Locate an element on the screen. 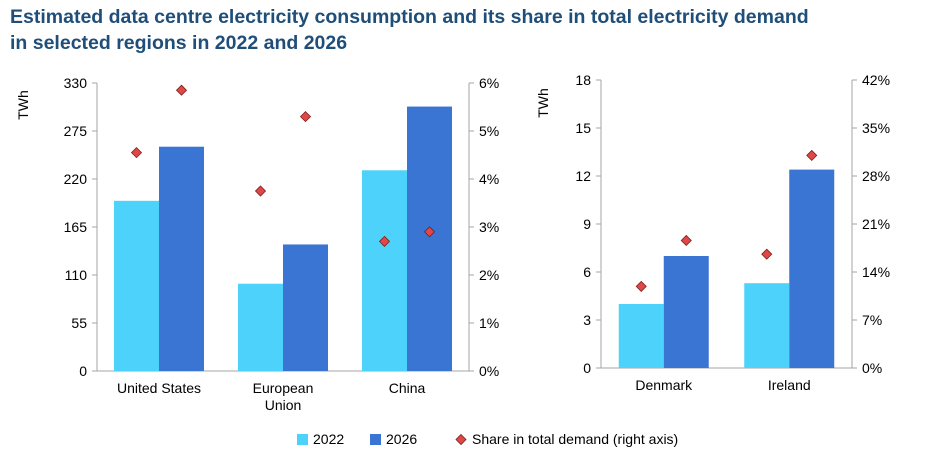  y-tick-label-left: 110 is located at coordinates (76, 275).